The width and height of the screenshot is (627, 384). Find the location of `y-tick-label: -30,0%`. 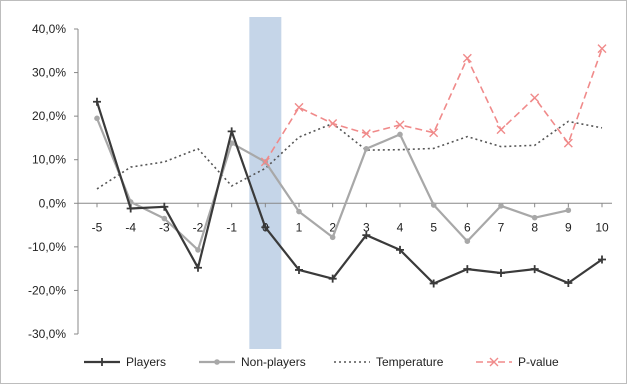

y-tick-label: -30,0% is located at coordinates (47, 334).